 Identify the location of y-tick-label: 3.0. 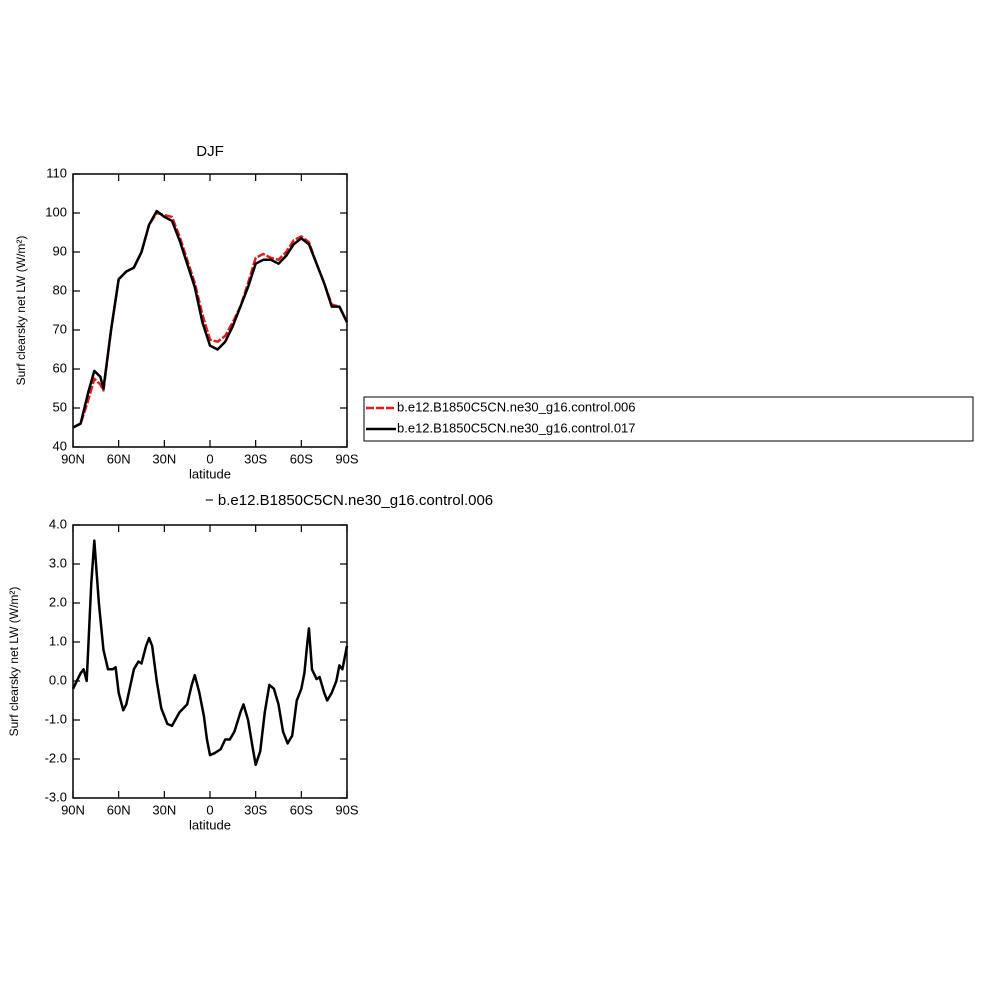
(58, 562).